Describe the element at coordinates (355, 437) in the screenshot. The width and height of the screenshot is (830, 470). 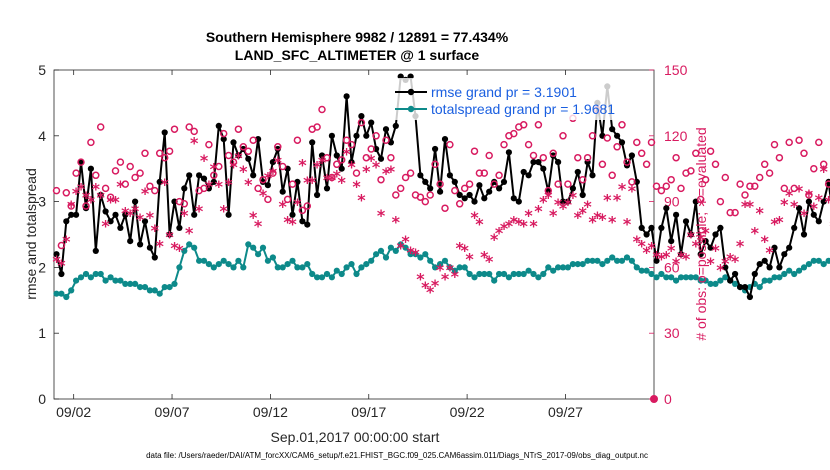
I see `x-axis-label: Sep.01,2017 00:00:00 start` at that location.